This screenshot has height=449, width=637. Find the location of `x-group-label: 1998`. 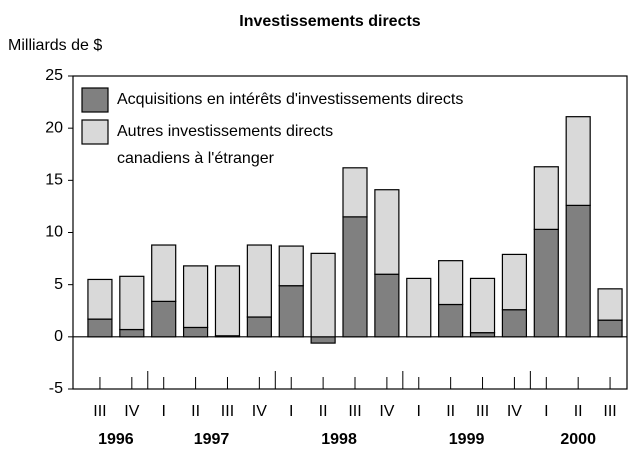

x-group-label: 1998 is located at coordinates (339, 439).